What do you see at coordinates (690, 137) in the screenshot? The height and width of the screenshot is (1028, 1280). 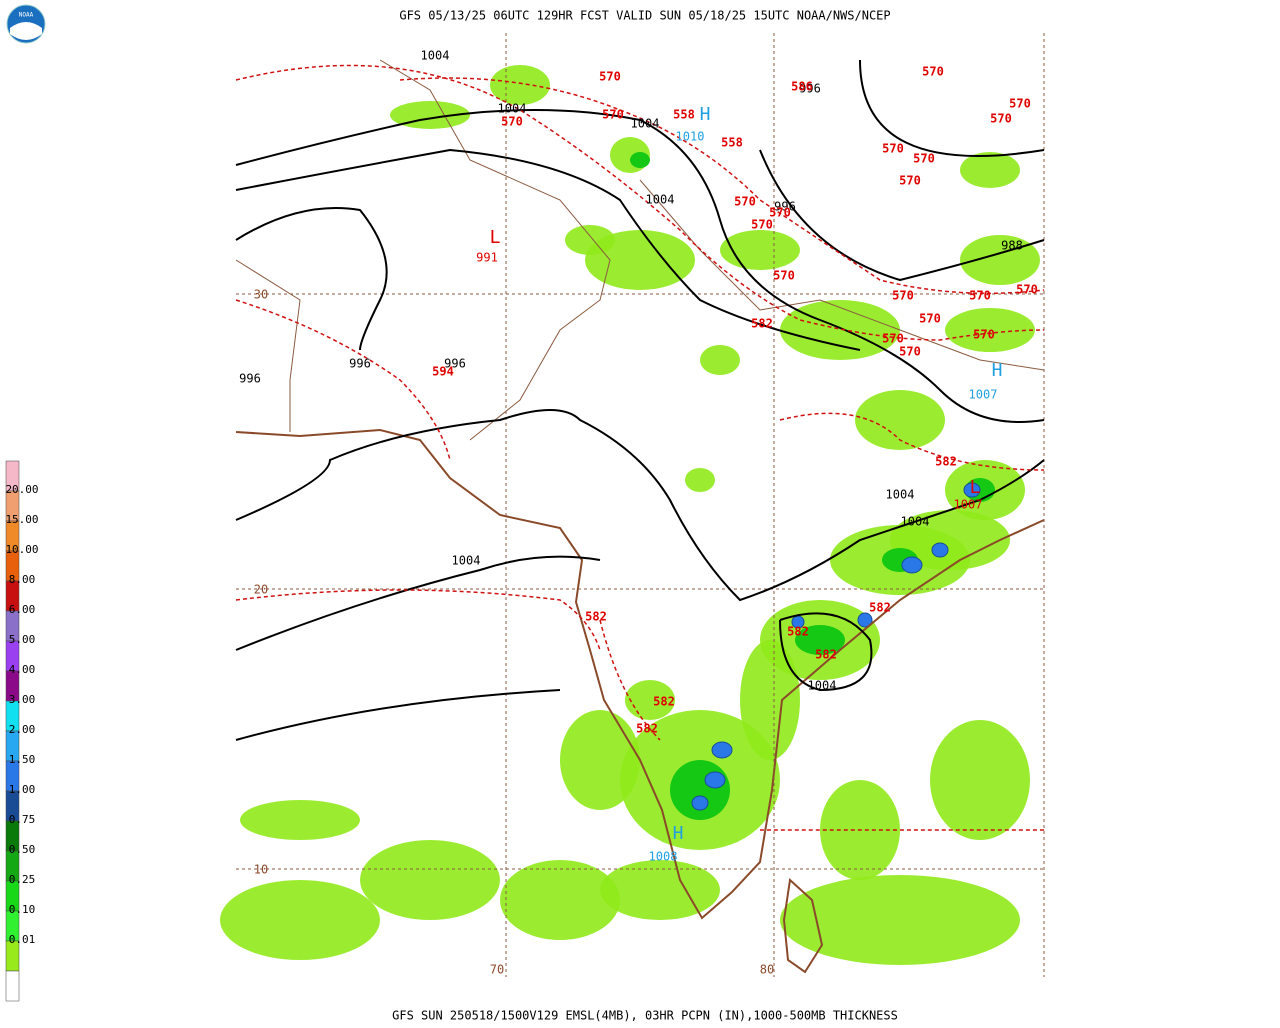 I see `center-value: 1010` at bounding box center [690, 137].